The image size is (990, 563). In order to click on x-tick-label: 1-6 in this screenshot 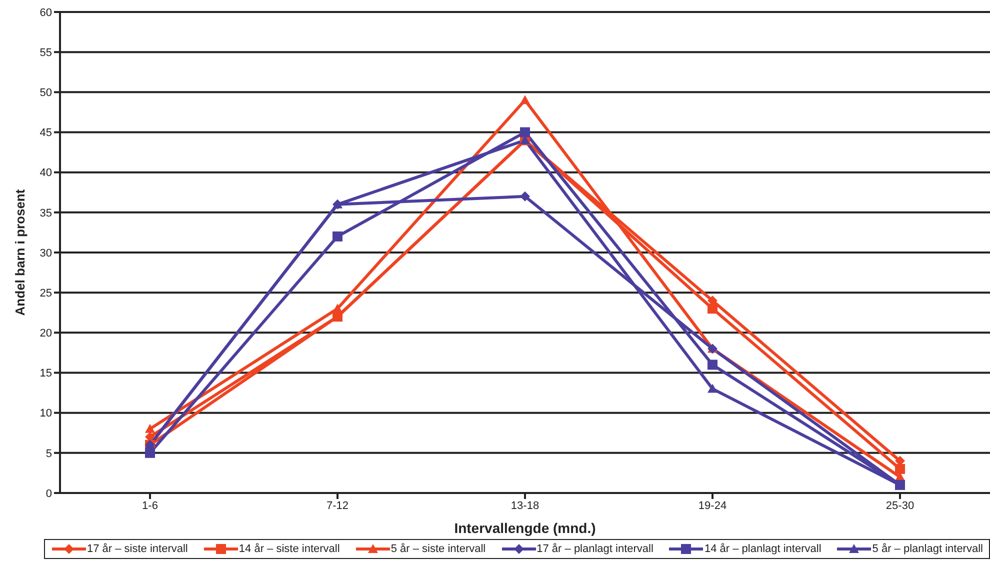, I will do `click(150, 506)`.